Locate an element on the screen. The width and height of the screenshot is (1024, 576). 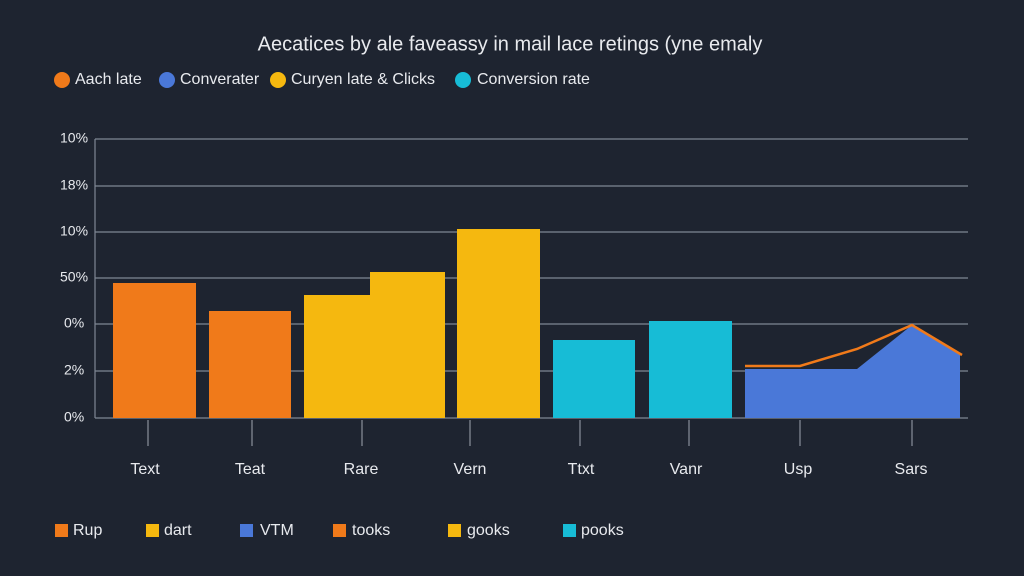
x-tick-label: Ttxt is located at coordinates (581, 469).